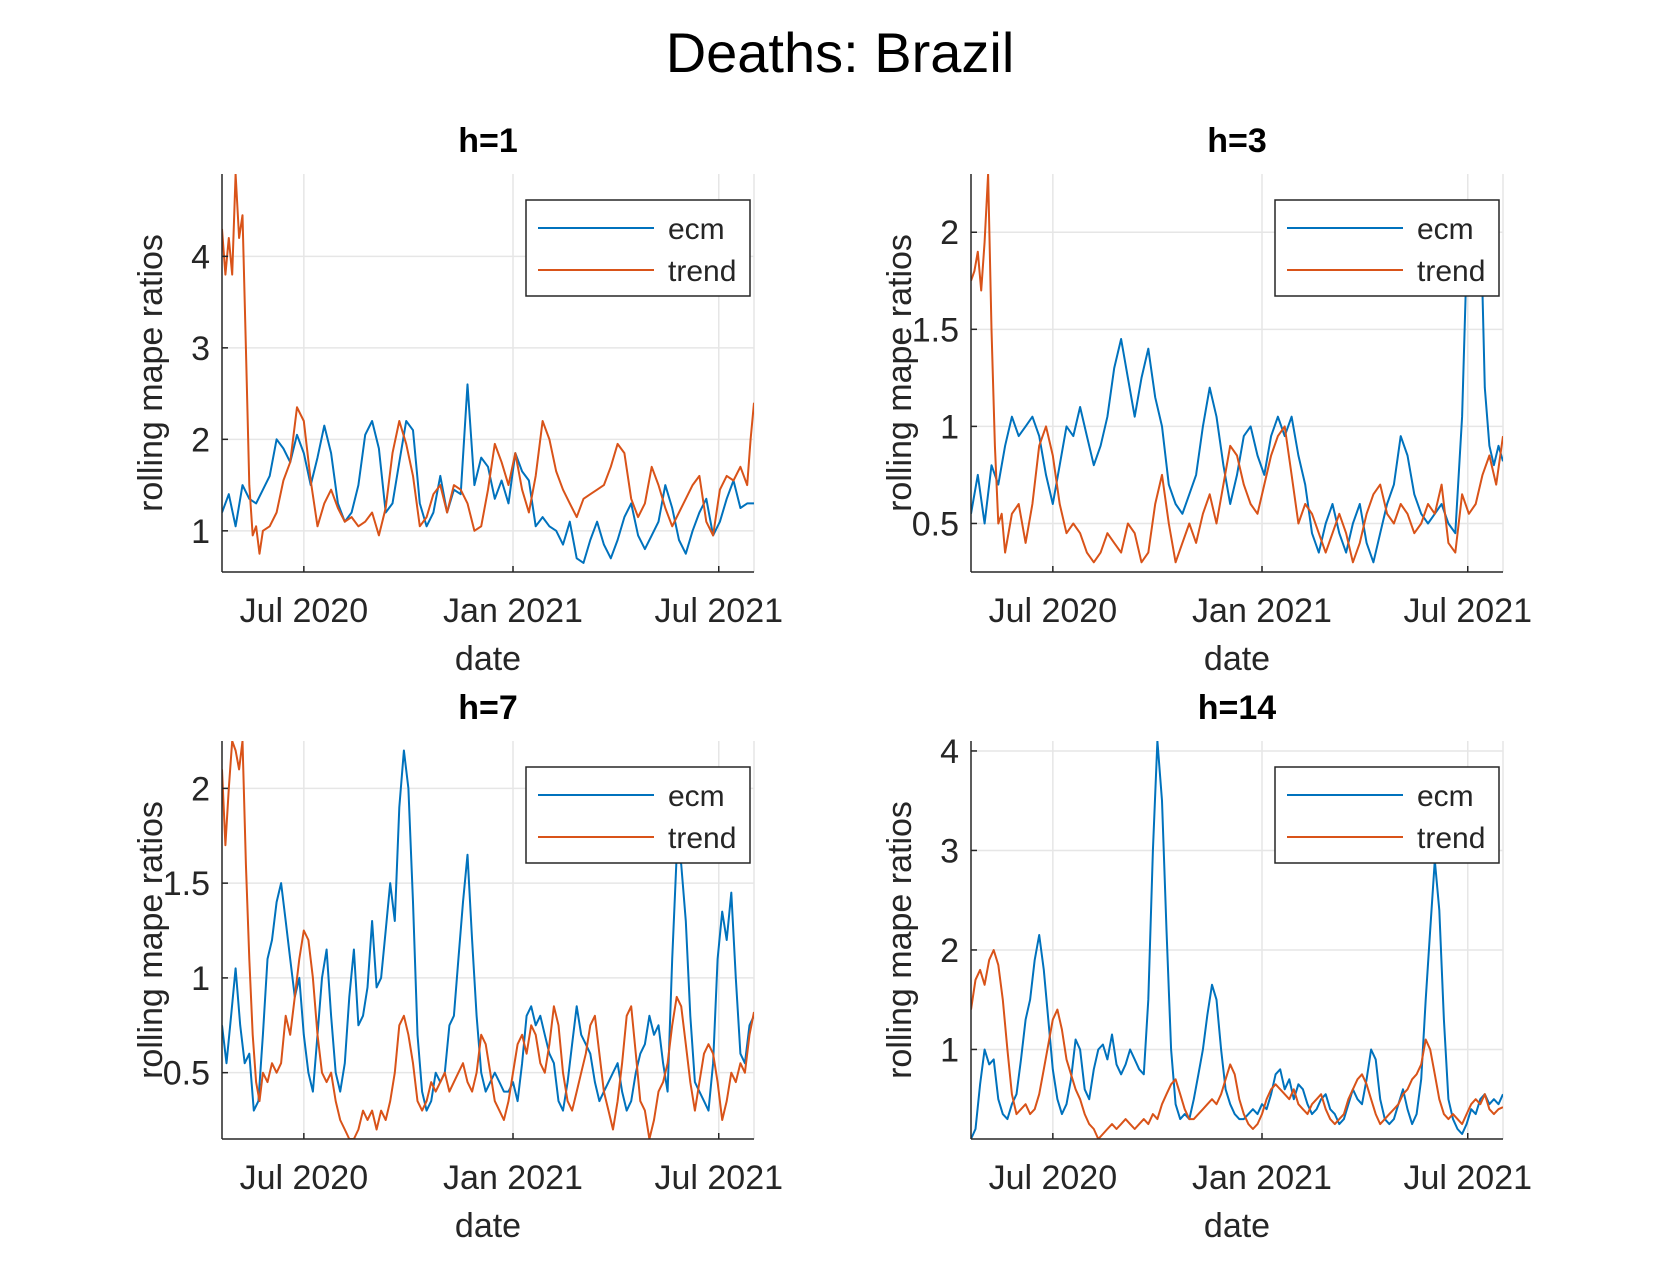 The height and width of the screenshot is (1265, 1680). I want to click on subplot-title: h=3, so click(1237, 141).